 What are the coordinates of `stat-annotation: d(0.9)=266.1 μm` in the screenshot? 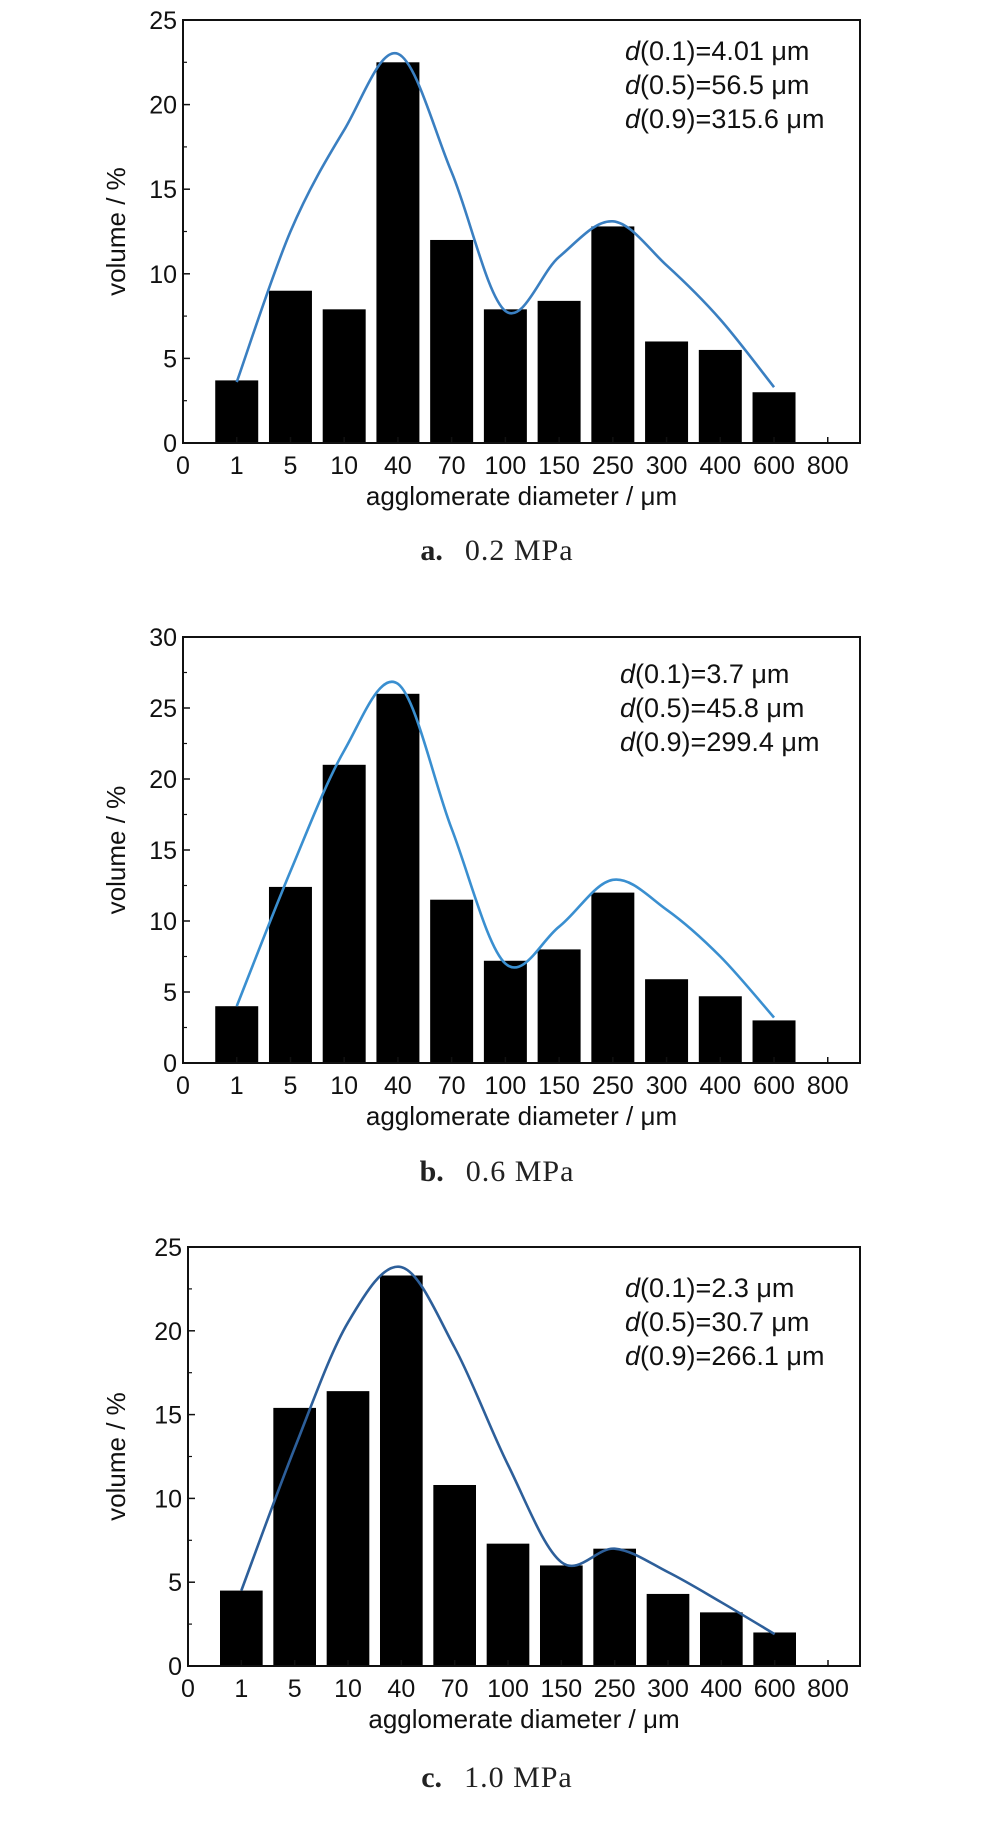 It's located at (724, 1356).